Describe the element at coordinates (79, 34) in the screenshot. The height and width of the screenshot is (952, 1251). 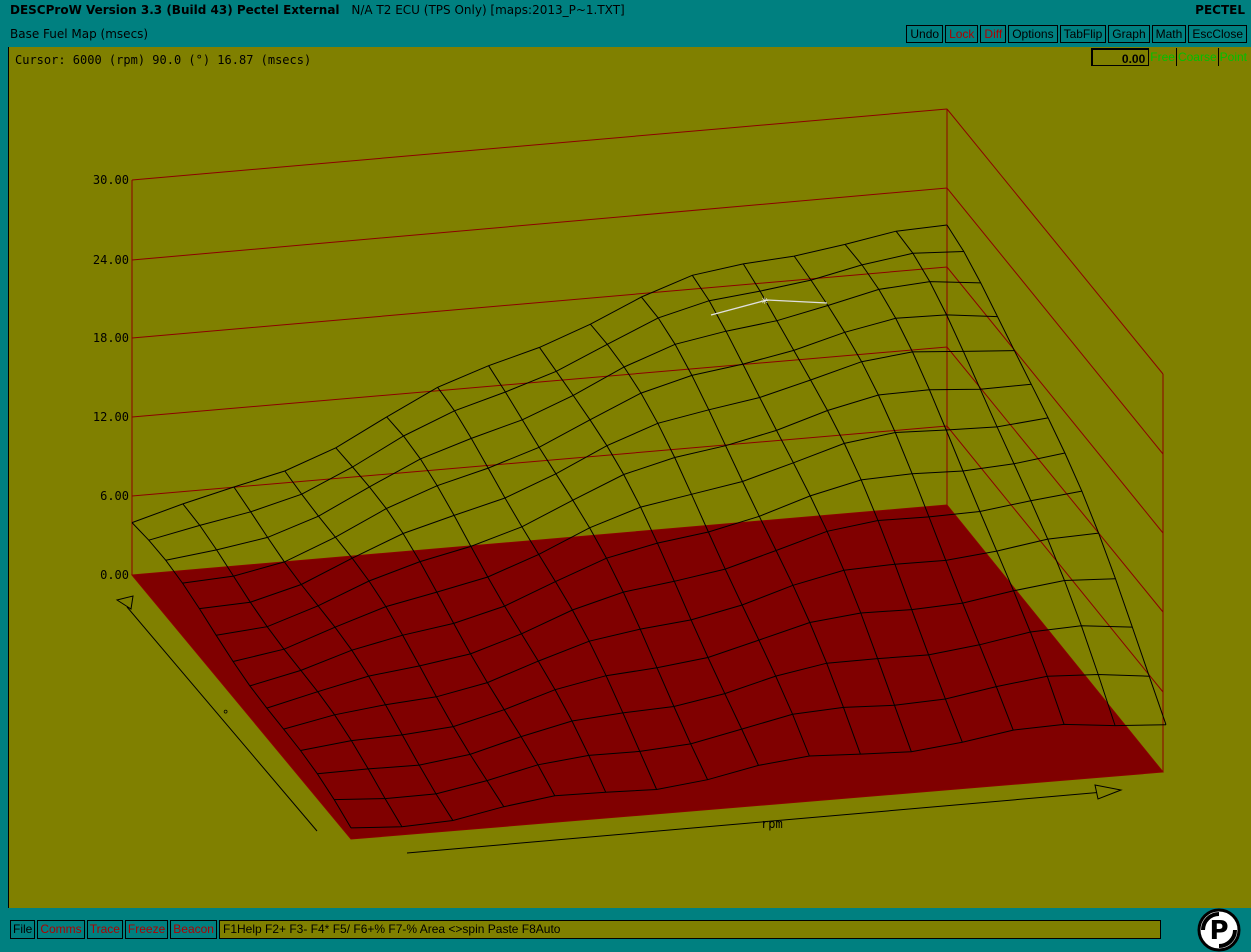
I see `map-title: Base Fuel Map (msecs)` at that location.